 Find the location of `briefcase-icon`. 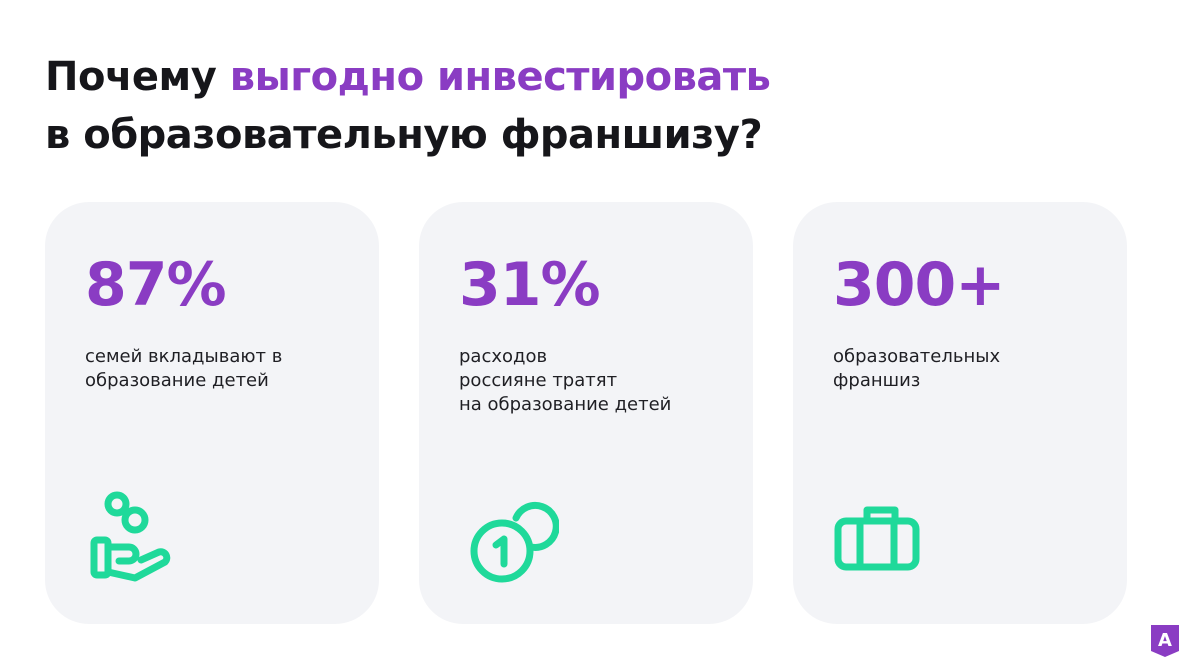

briefcase-icon is located at coordinates (877, 538).